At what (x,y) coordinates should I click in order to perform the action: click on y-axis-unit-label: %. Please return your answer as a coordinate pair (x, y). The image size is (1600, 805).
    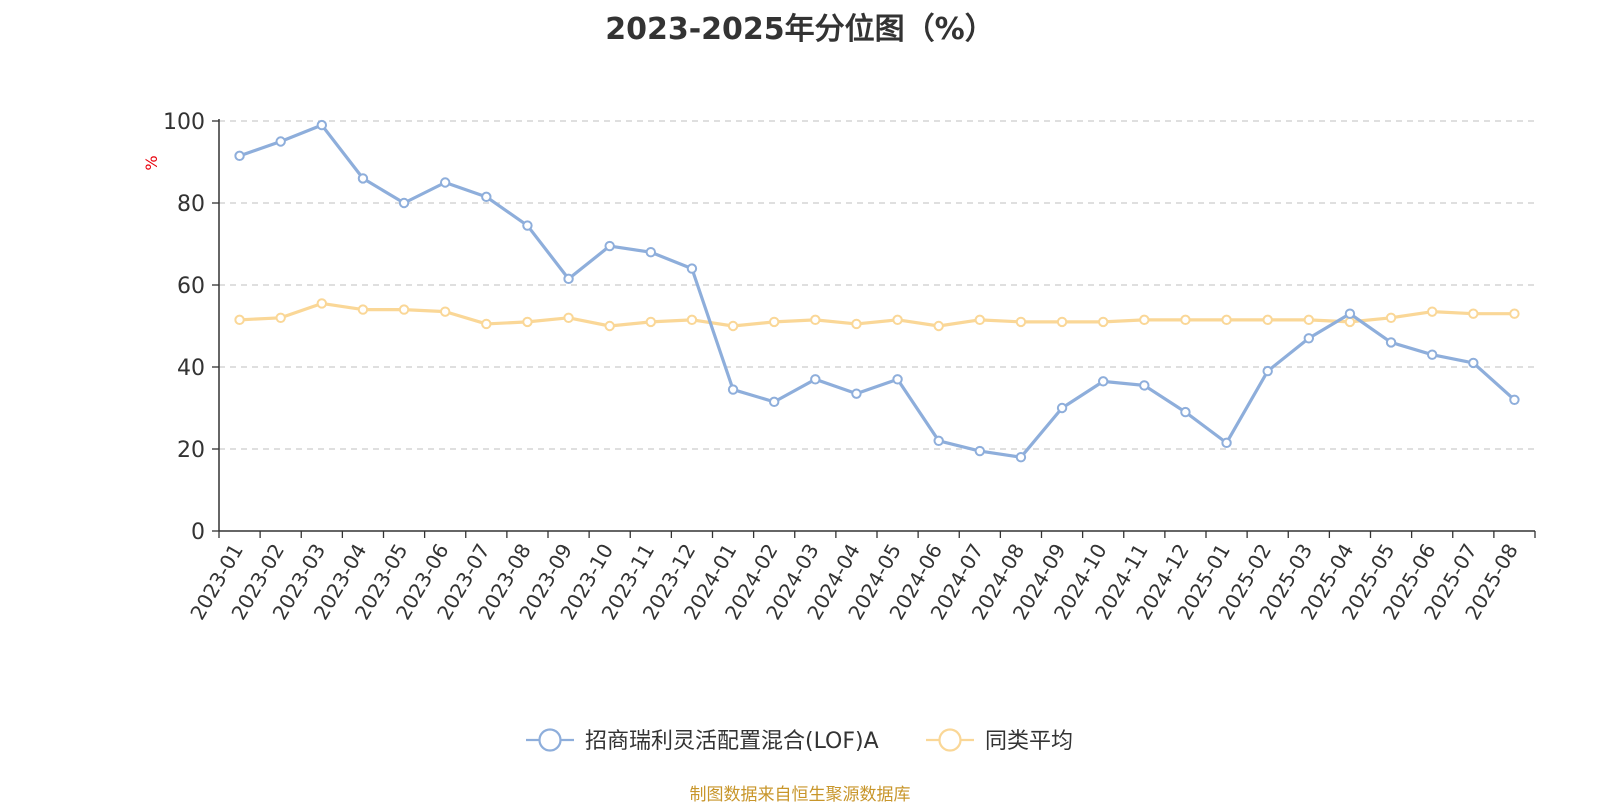
    Looking at the image, I should click on (151, 162).